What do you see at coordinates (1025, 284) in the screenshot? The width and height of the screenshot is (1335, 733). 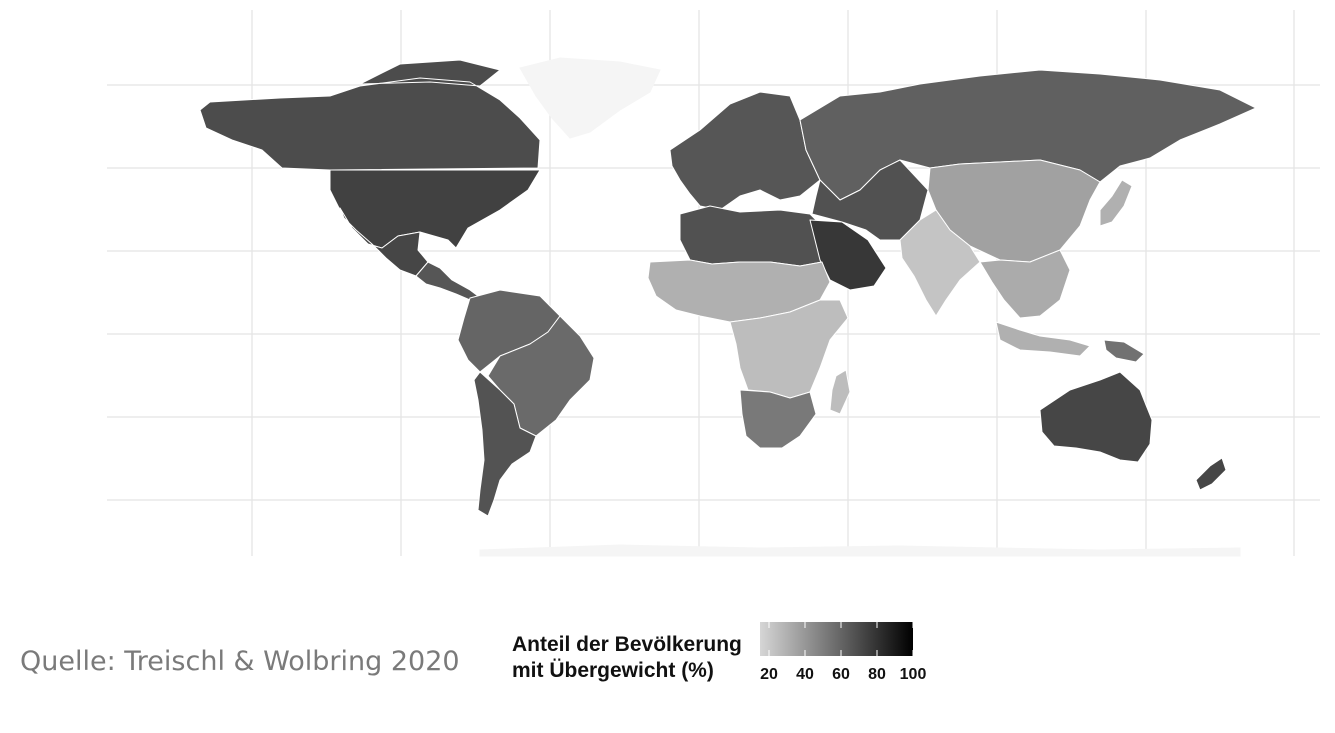 I see `region-southeast-asia` at bounding box center [1025, 284].